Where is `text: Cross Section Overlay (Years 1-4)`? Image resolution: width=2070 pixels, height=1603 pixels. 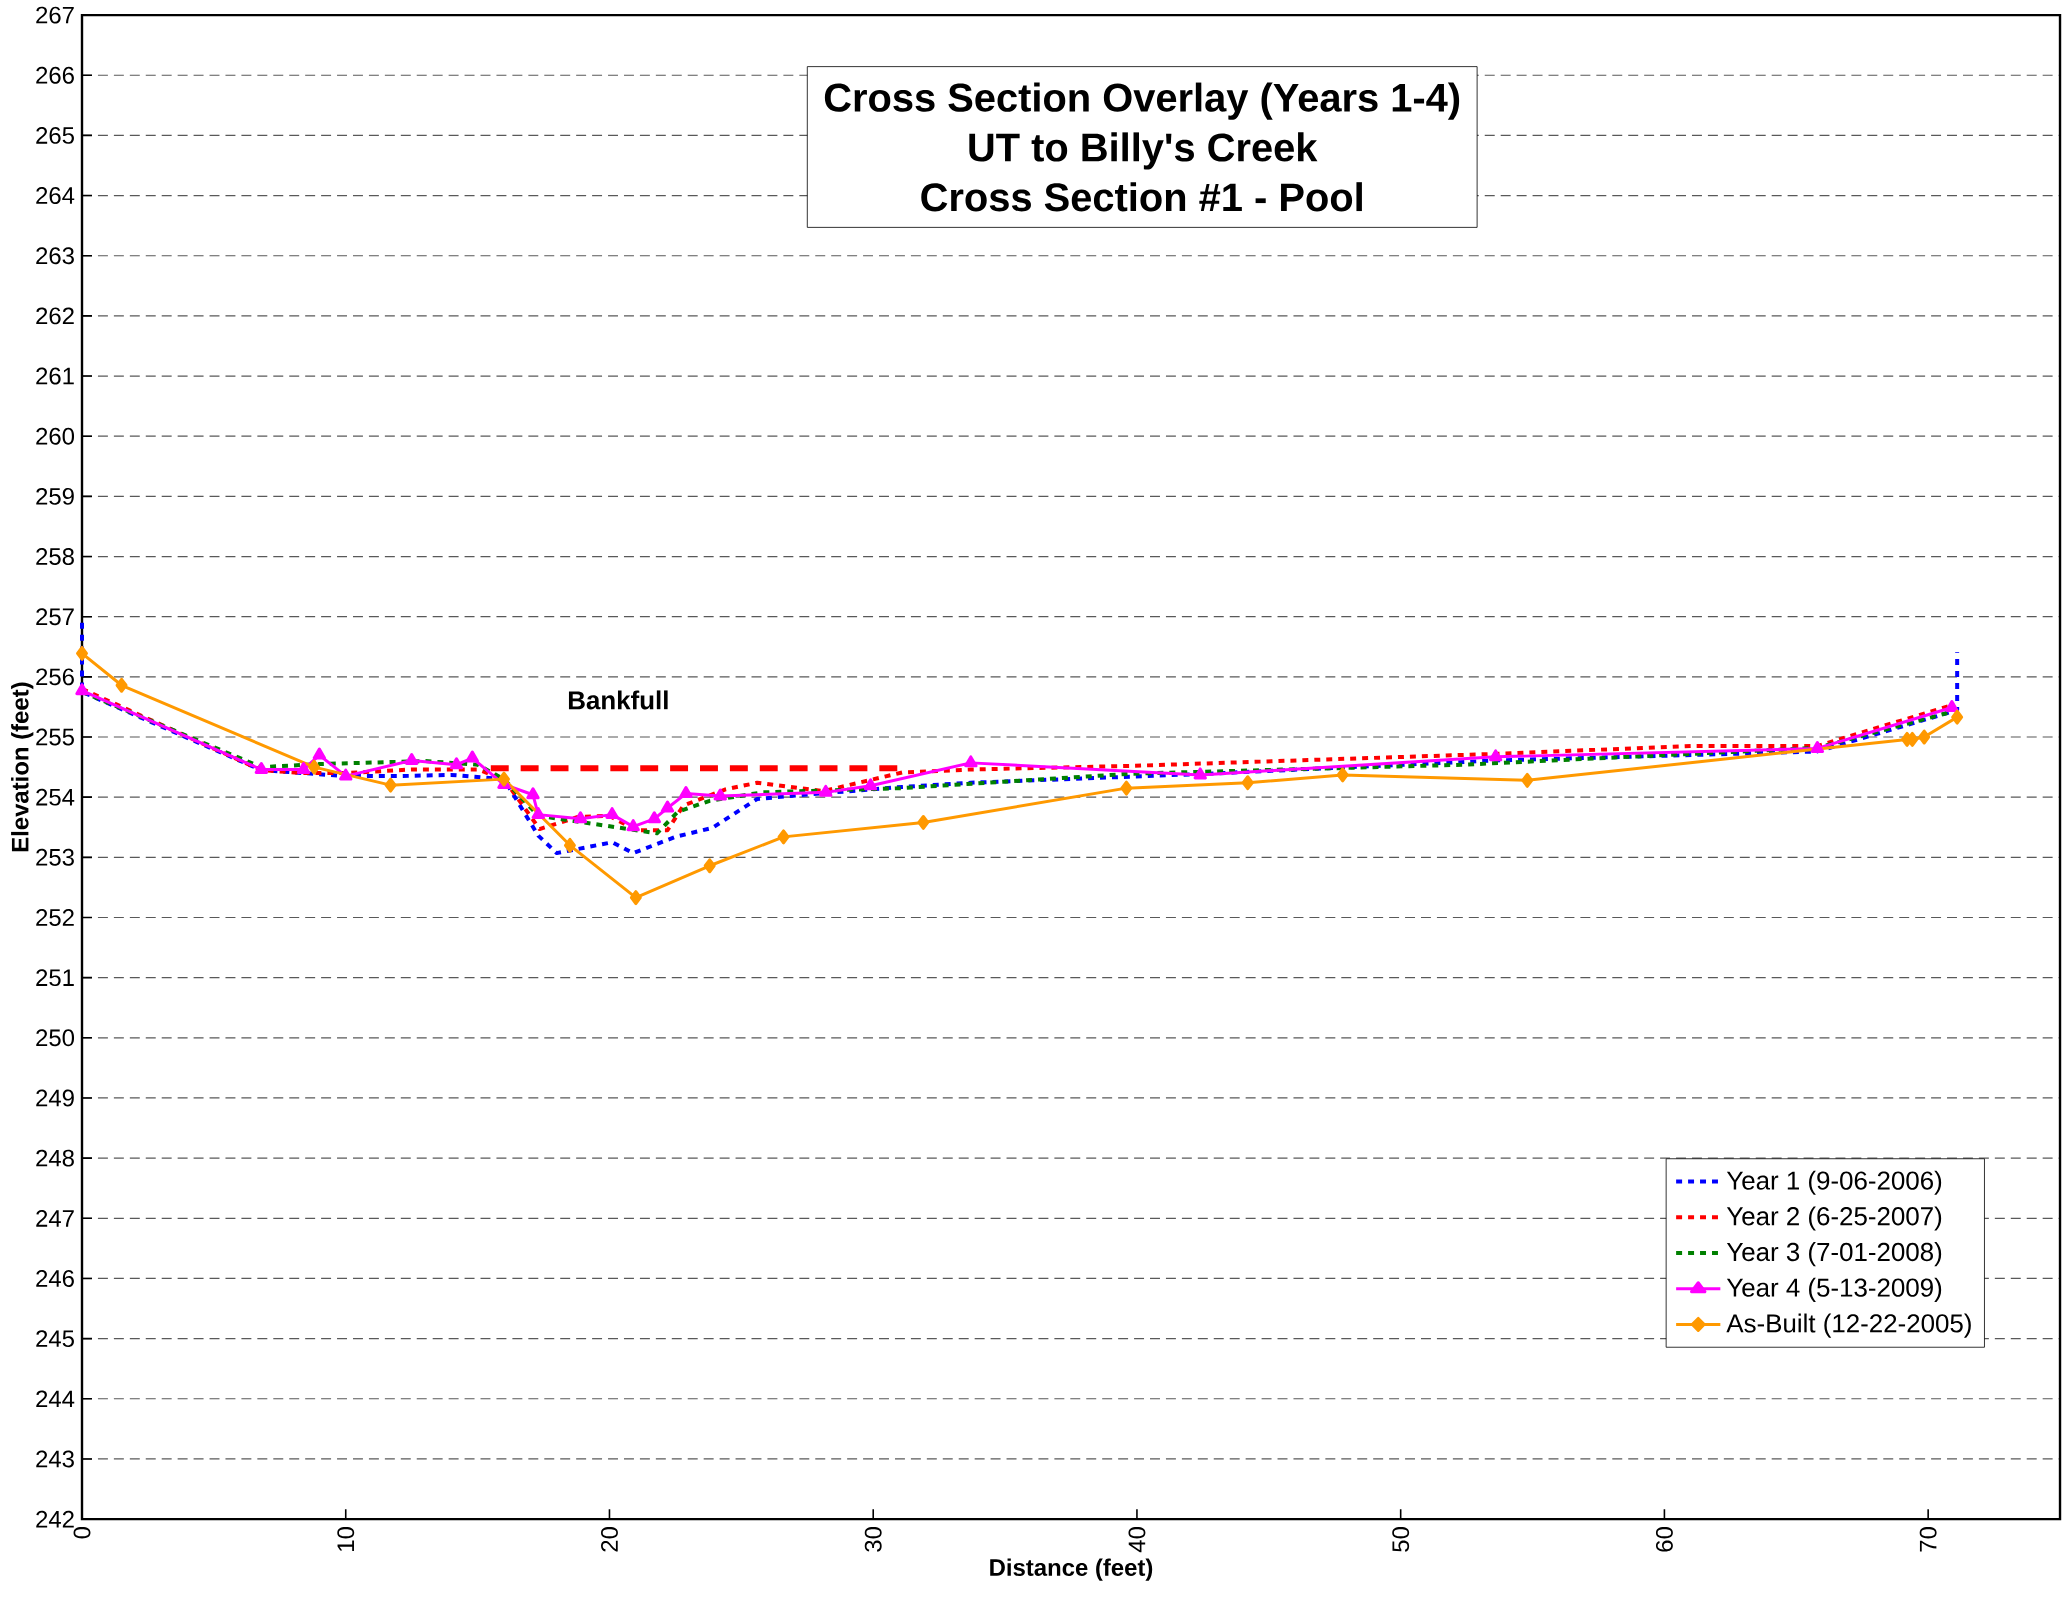 text: Cross Section Overlay (Years 1-4) is located at coordinates (1142, 101).